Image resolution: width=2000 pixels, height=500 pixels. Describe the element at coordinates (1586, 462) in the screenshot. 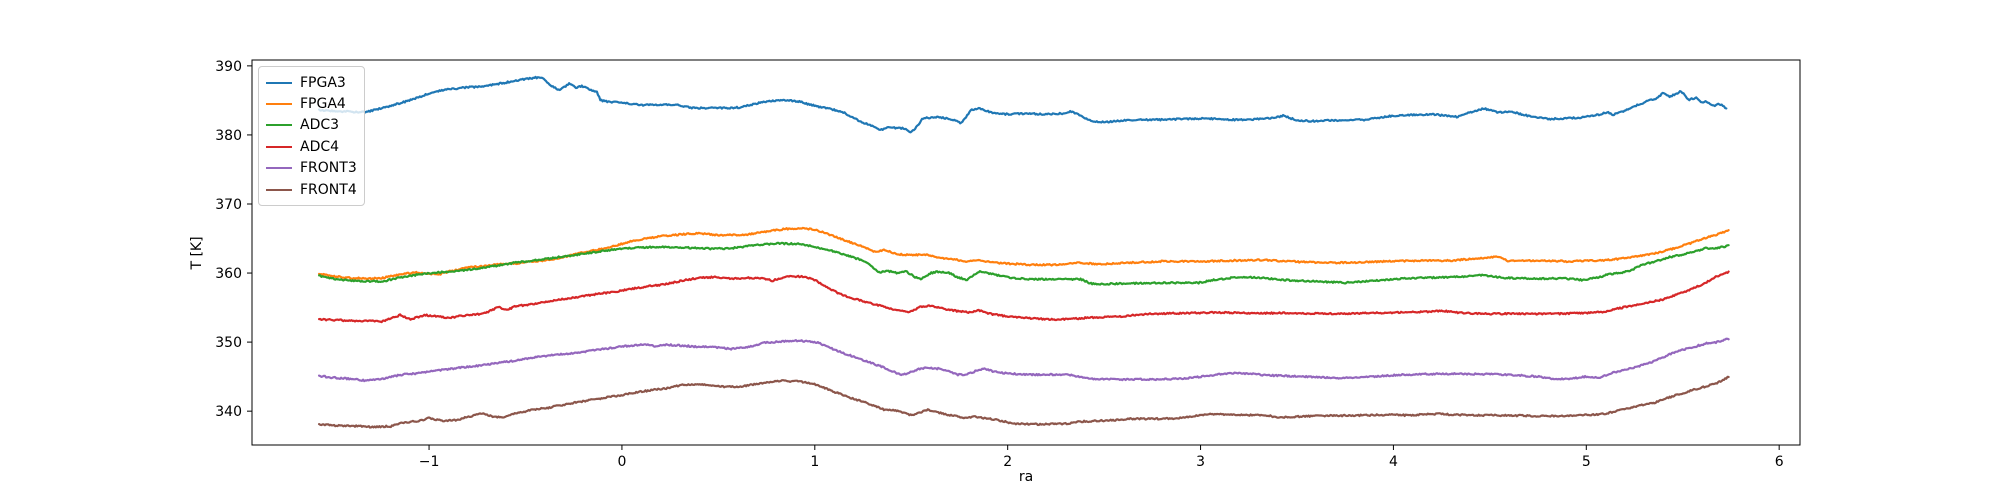

I see `x-tick-label-5: 5` at that location.